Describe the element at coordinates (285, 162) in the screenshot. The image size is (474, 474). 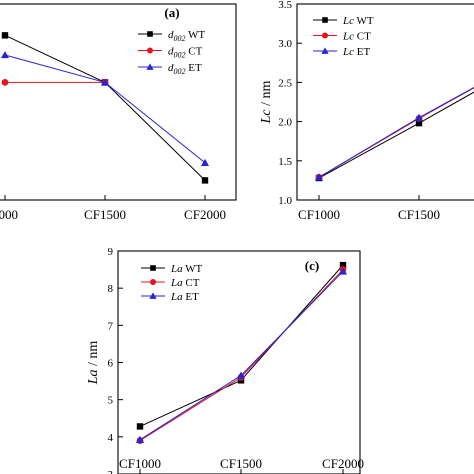
I see `y-tick-label: 1.5` at that location.